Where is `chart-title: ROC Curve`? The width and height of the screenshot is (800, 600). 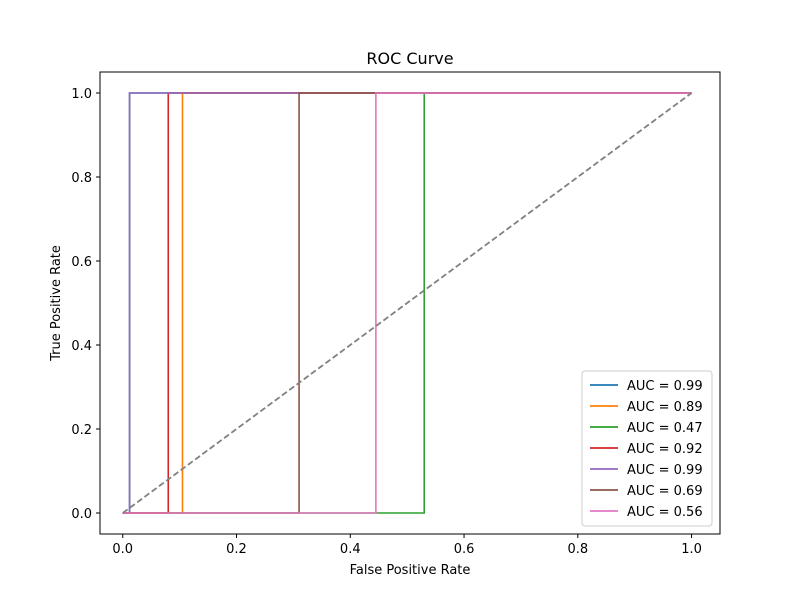
chart-title: ROC Curve is located at coordinates (409, 58).